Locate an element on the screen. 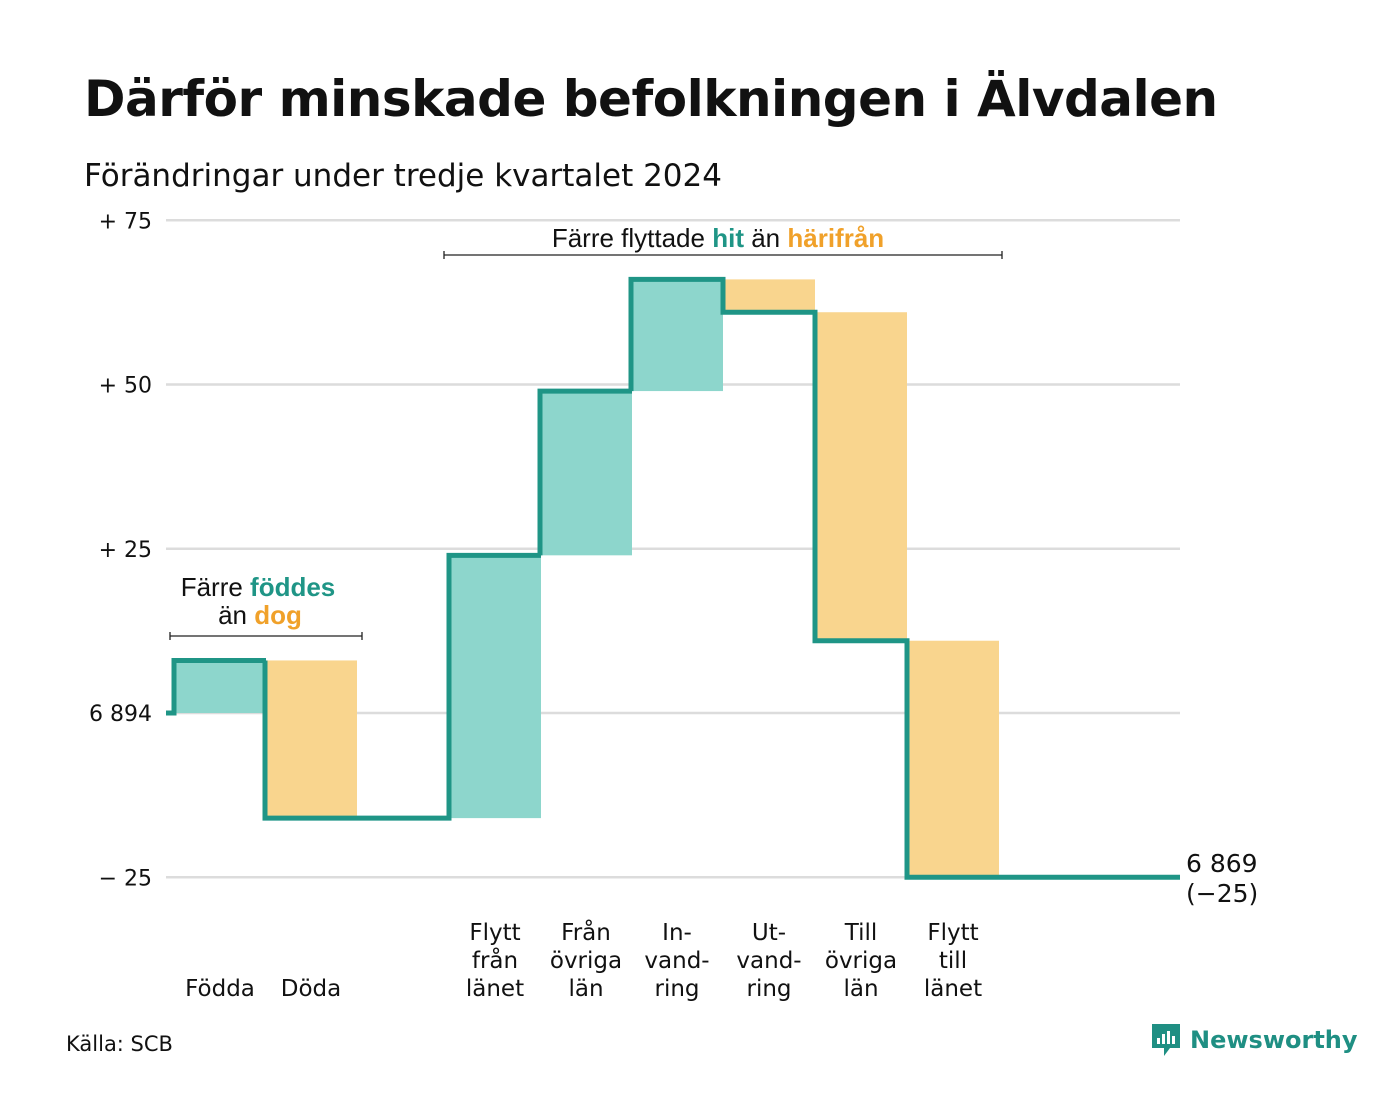 This screenshot has width=1400, height=1120. brand-logo: Newsworthy is located at coordinates (1254, 1040).